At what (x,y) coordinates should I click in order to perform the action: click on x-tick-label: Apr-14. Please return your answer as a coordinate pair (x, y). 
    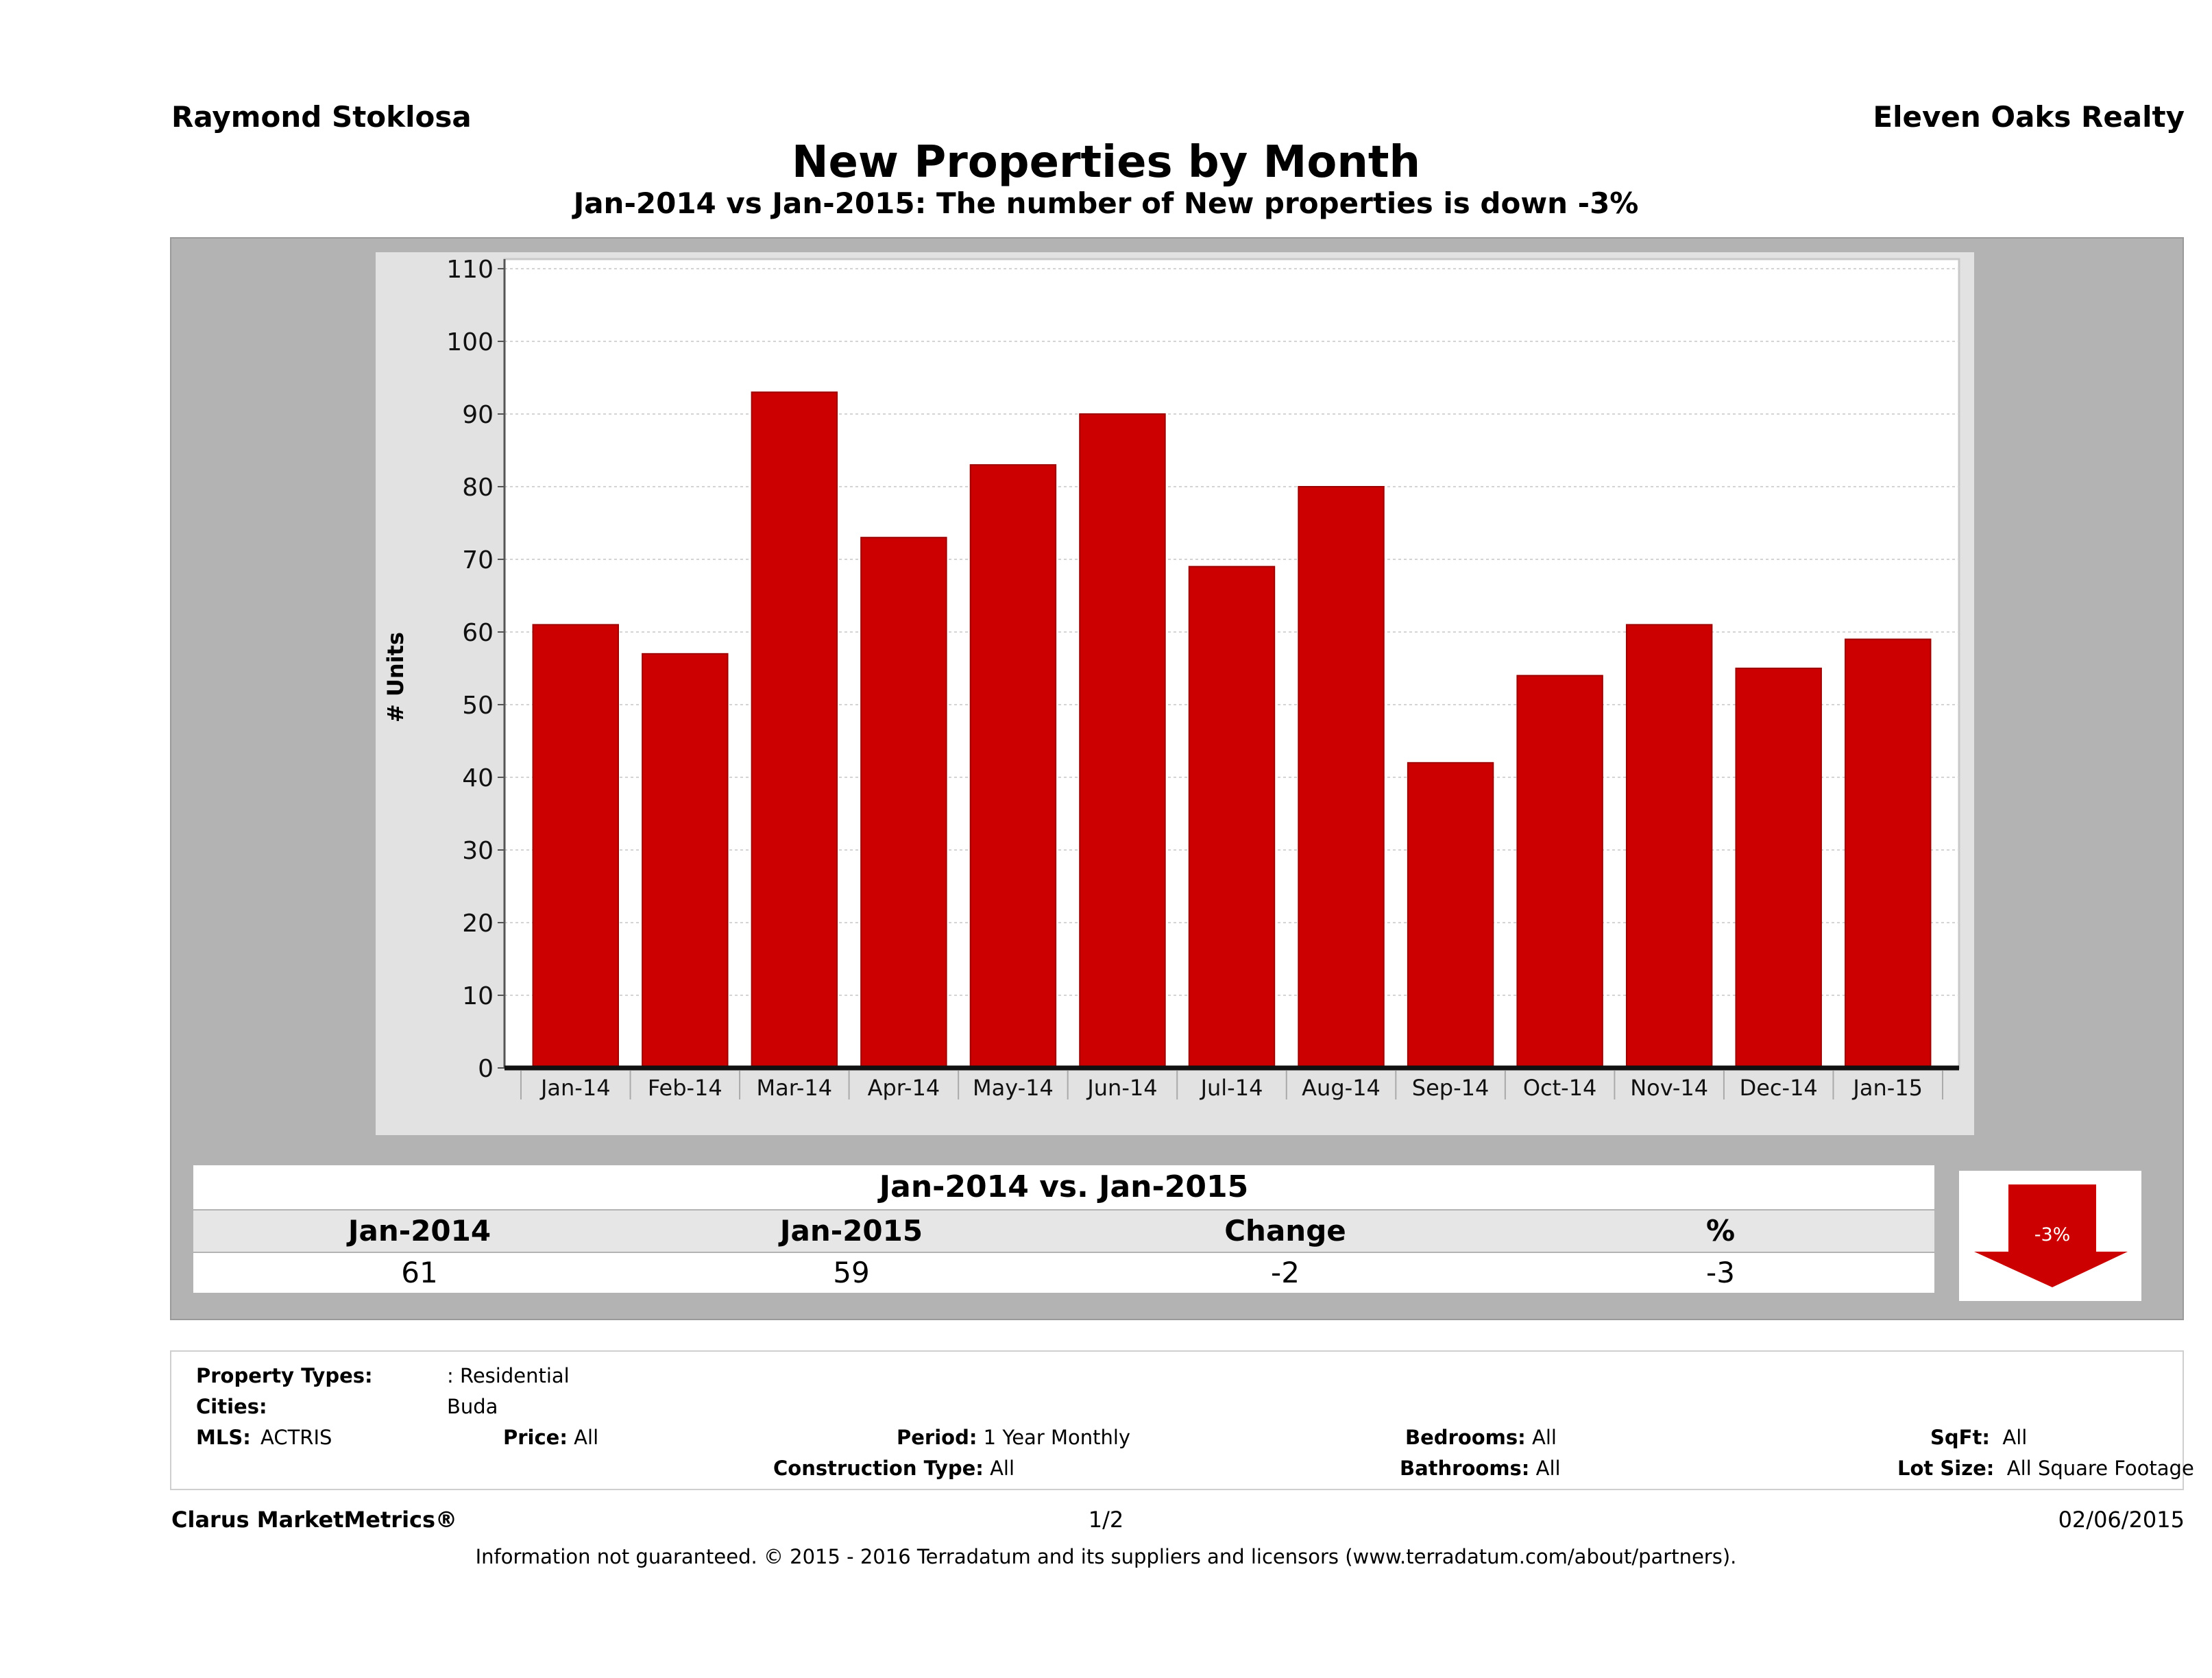
    Looking at the image, I should click on (904, 1088).